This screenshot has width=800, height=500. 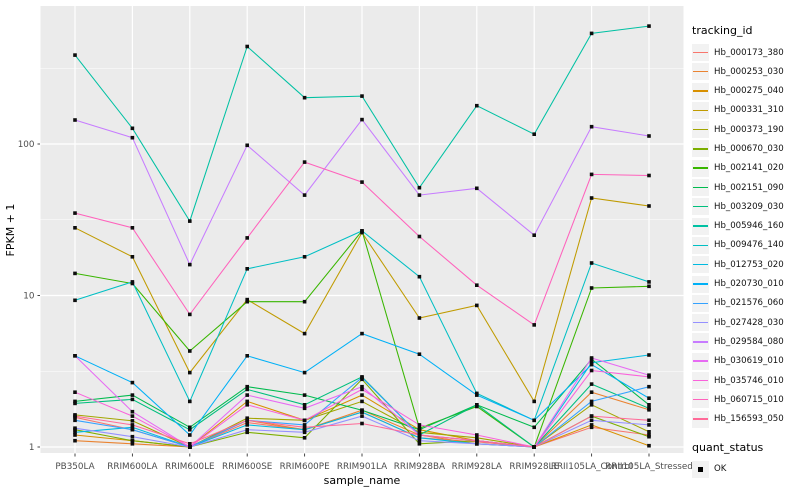 I want to click on legend-entry-Hb_156593_050: Hb_156593_050, so click(x=745, y=419).